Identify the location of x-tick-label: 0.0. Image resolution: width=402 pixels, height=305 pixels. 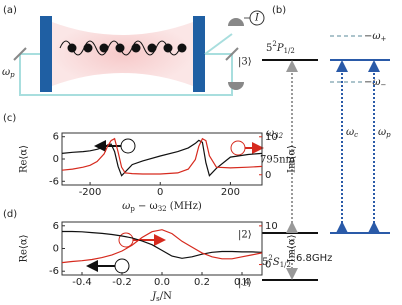
(162, 282).